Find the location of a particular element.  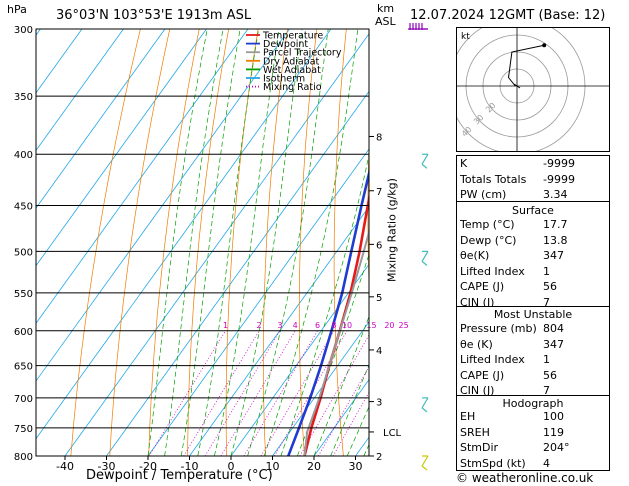

surface-label: Temp (°C) is located at coordinates (487, 224).